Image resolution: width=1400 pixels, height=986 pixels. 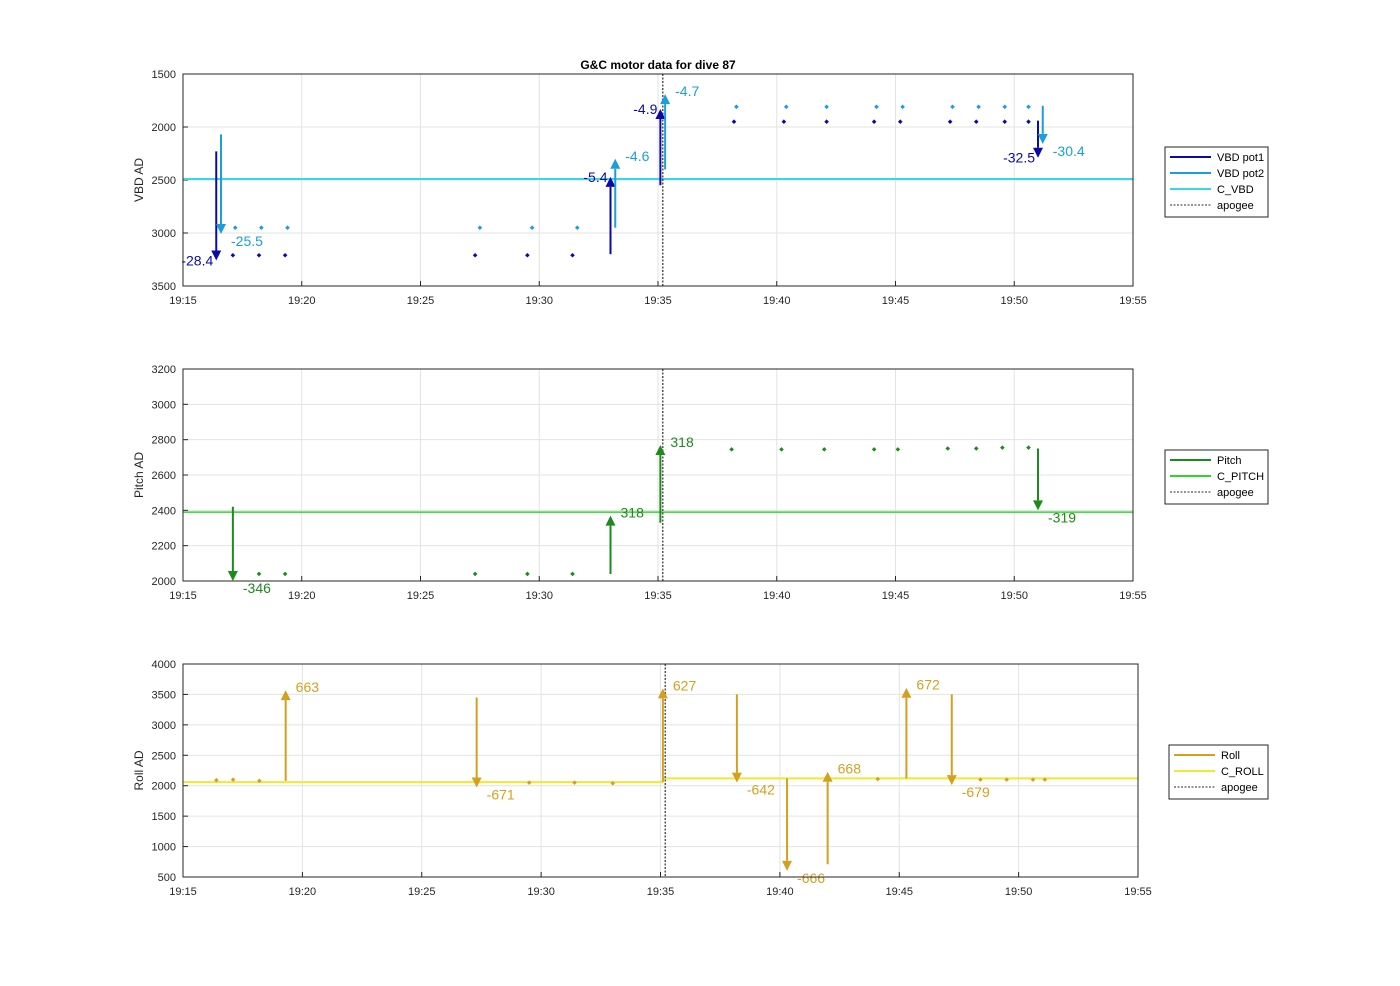 I want to click on arrow-label: -28.4, so click(x=197, y=261).